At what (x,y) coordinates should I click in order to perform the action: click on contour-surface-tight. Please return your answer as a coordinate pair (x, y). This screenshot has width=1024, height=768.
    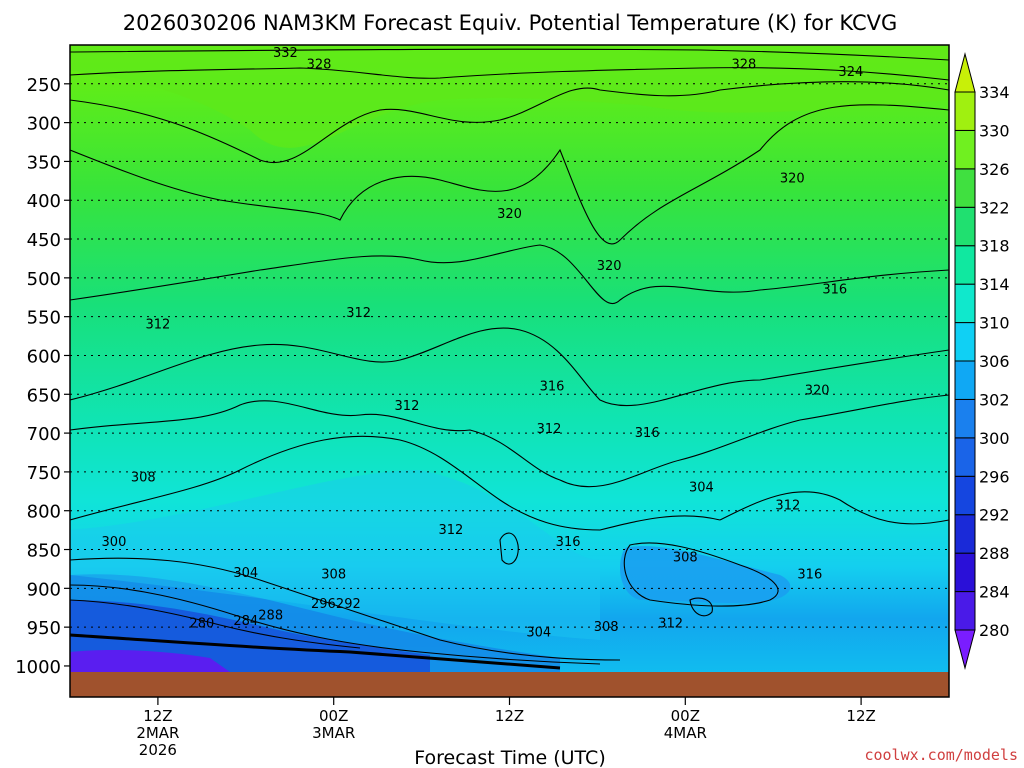
    Looking at the image, I should click on (315, 651).